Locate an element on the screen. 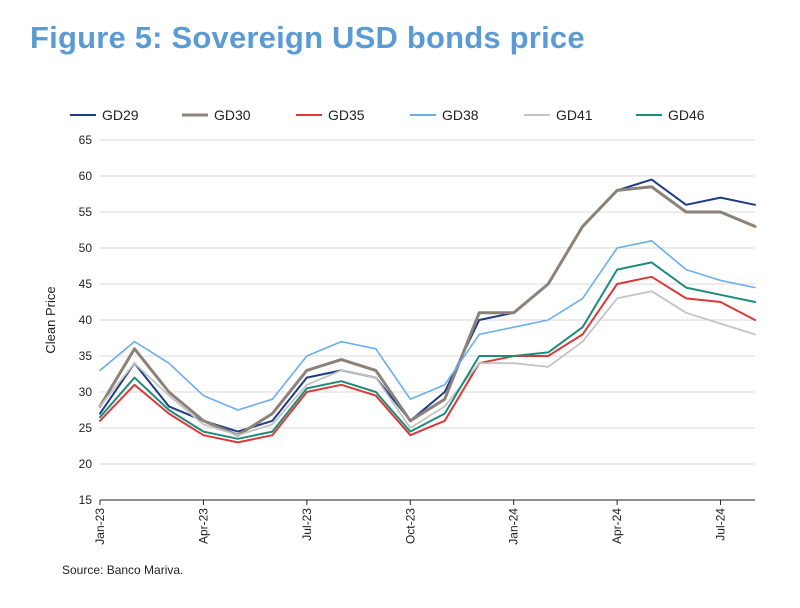 Image resolution: width=800 pixels, height=608 pixels. legend-label-gd41: GD41 is located at coordinates (574, 115).